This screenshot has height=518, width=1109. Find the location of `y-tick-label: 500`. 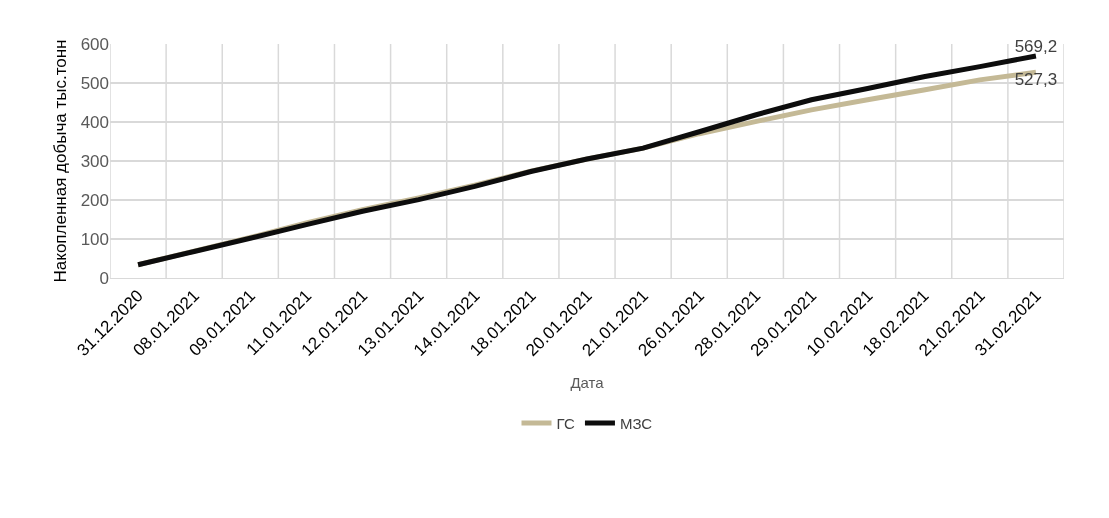

y-tick-label: 500 is located at coordinates (94, 83).